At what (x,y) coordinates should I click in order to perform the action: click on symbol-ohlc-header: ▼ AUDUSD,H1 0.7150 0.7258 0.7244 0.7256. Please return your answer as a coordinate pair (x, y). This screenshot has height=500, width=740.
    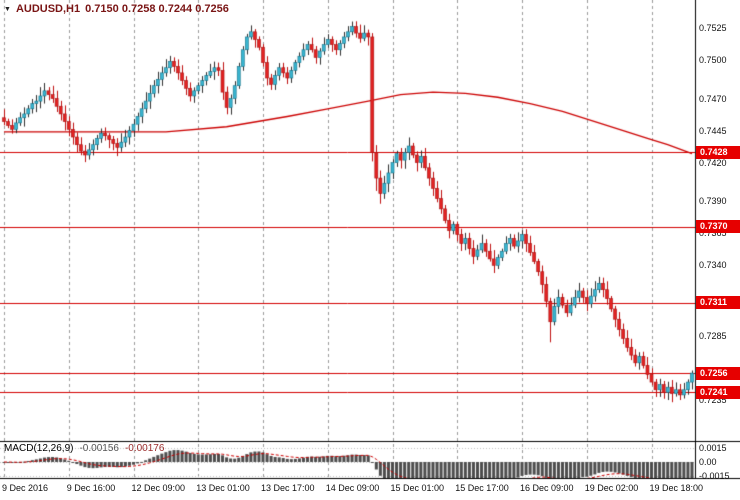
    Looking at the image, I should click on (116, 9).